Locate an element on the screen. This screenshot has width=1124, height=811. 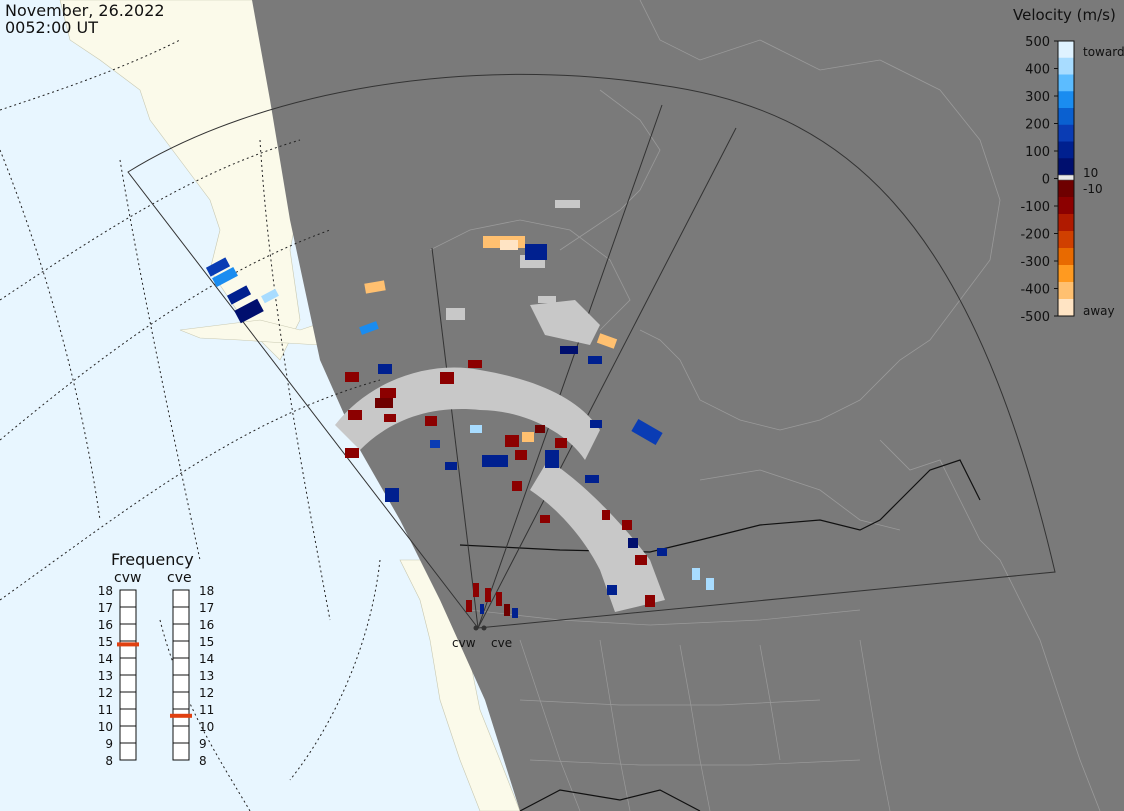
colorbar-tick-label: 400 is located at coordinates (1037, 70).